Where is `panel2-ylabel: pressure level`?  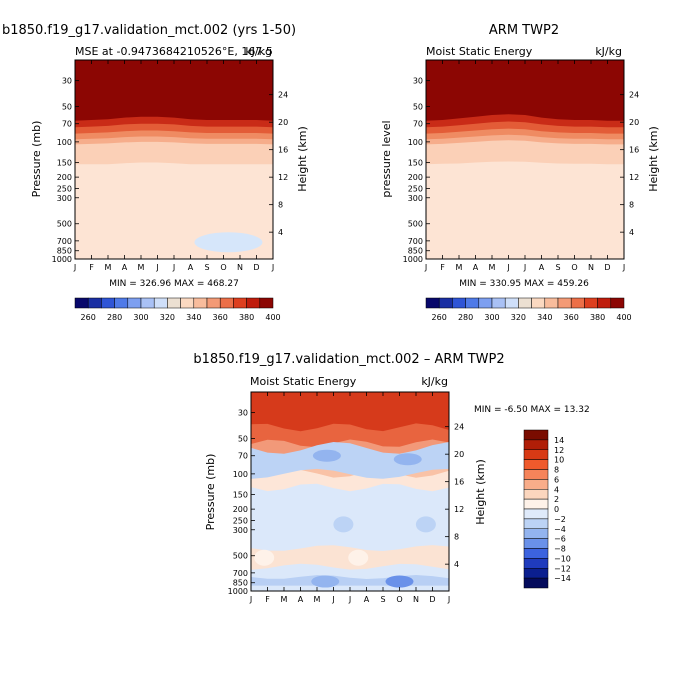
panel2-ylabel: pressure level is located at coordinates (386, 158).